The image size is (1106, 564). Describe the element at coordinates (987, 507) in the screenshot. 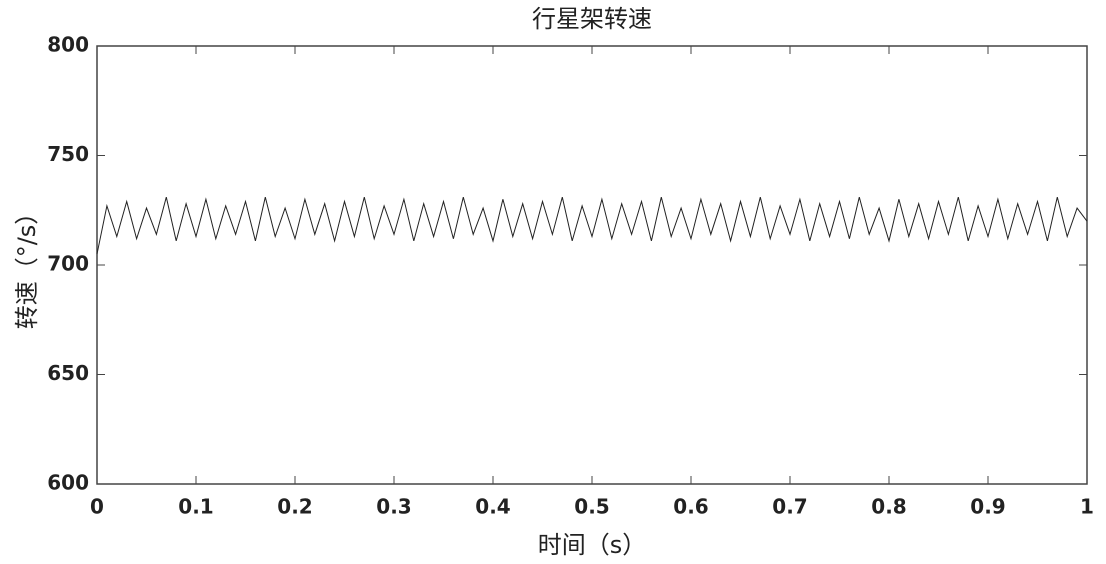

I see `x-tick-label: 0.9` at that location.